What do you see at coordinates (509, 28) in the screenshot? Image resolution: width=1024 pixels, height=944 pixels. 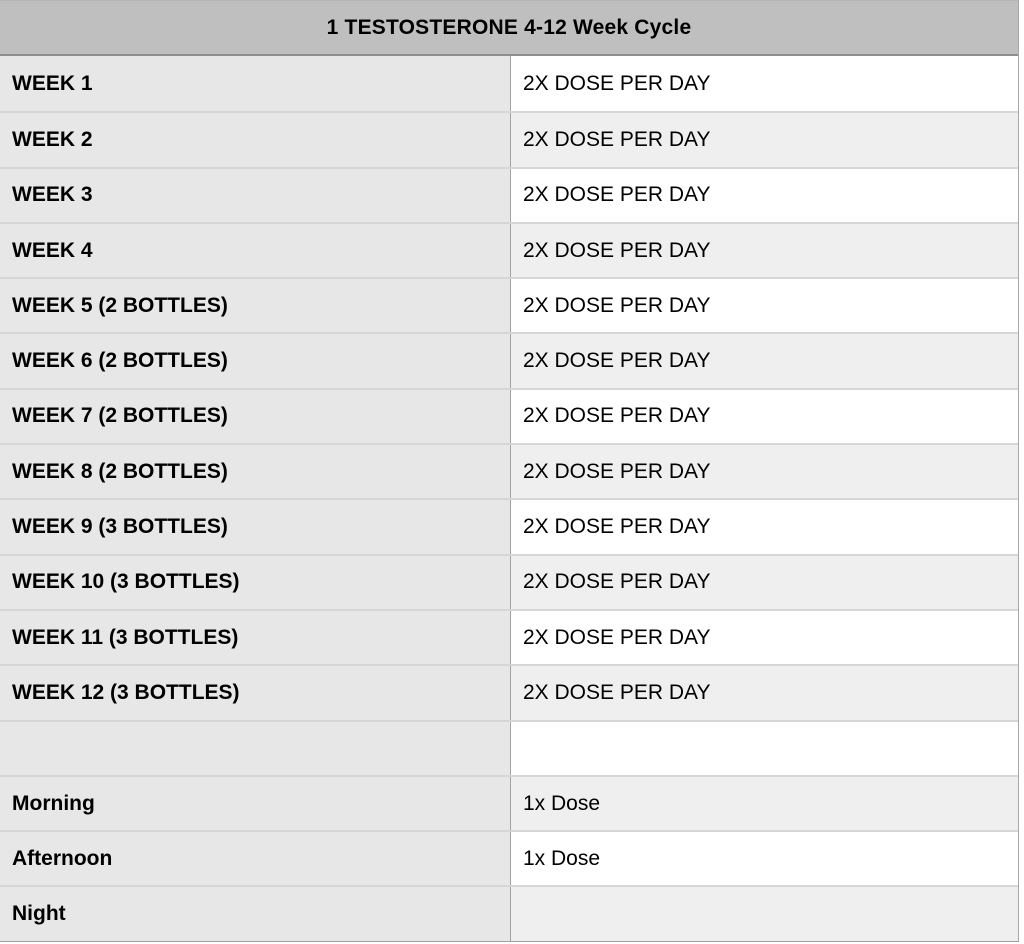 I see `table-title: 1 TESTOSTERONE 4-12 Week Cycle` at bounding box center [509, 28].